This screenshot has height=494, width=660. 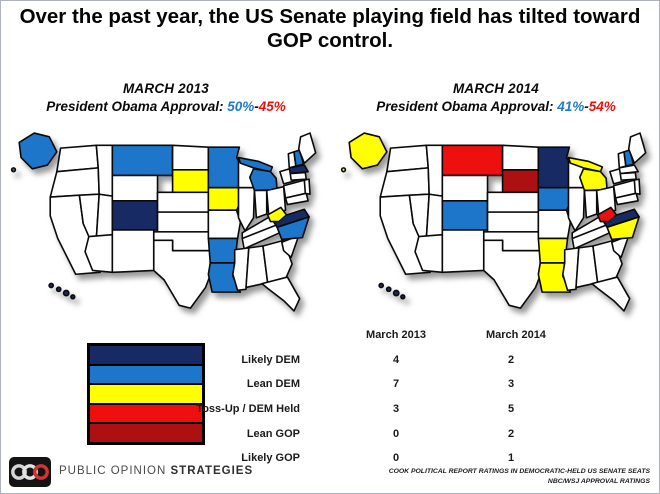 I want to click on approve-pct-2013: 50%, so click(x=241, y=106).